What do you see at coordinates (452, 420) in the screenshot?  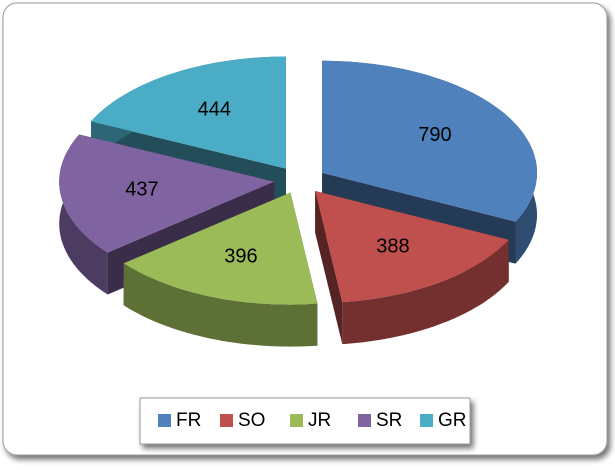 I see `legend-label: GR` at bounding box center [452, 420].